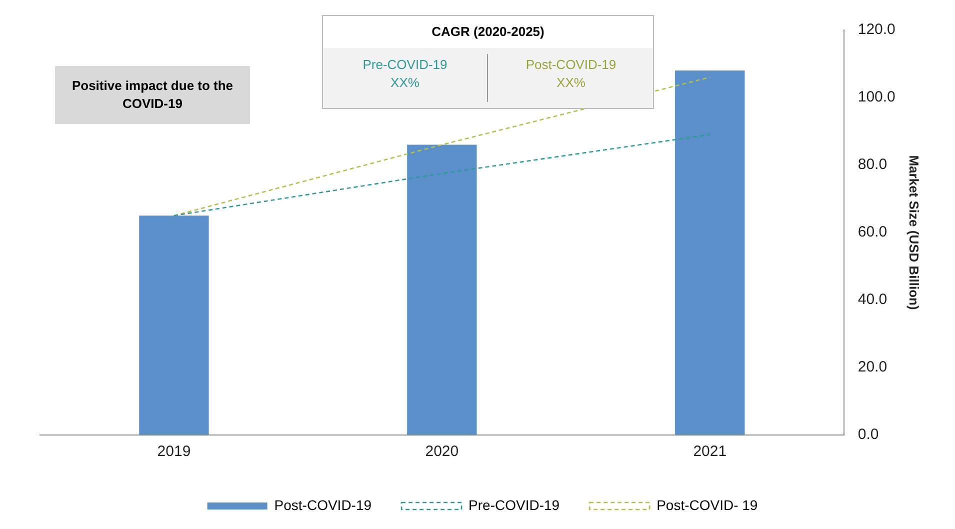  I want to click on annotation: Pre-COVID-19, so click(405, 65).